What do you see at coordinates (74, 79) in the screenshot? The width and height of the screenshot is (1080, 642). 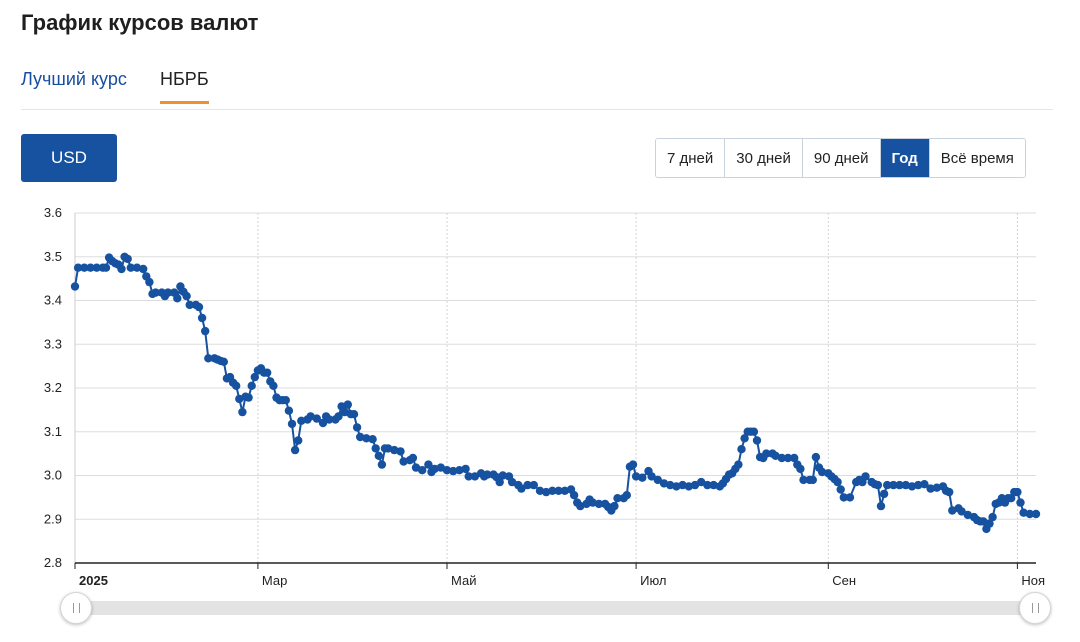 I see `tab-best-rate: Лучший курс` at bounding box center [74, 79].